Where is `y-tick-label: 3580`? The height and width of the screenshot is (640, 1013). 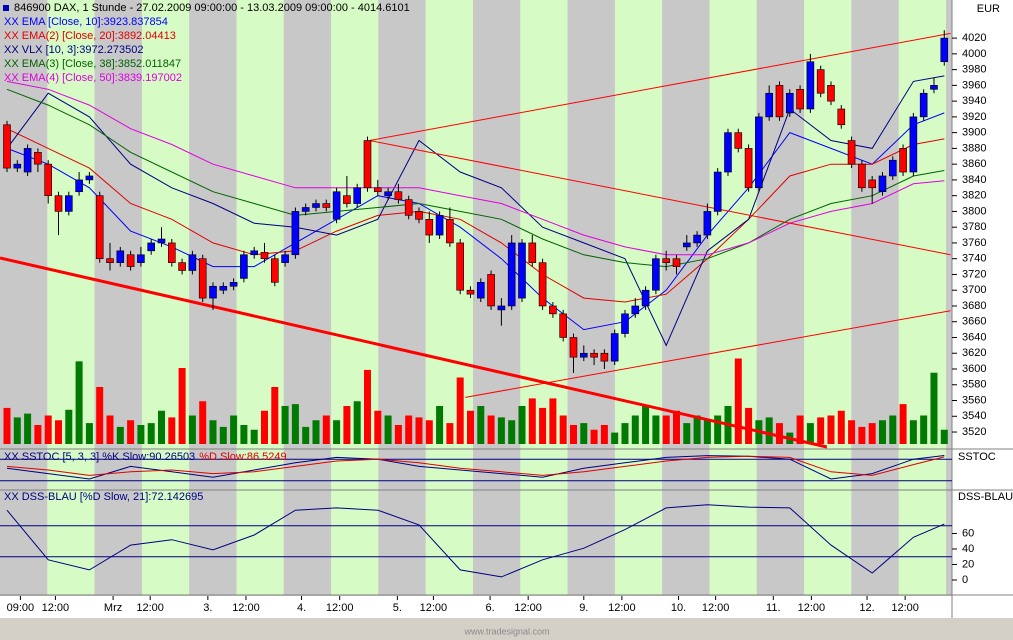 y-tick-label: 3580 is located at coordinates (974, 385).